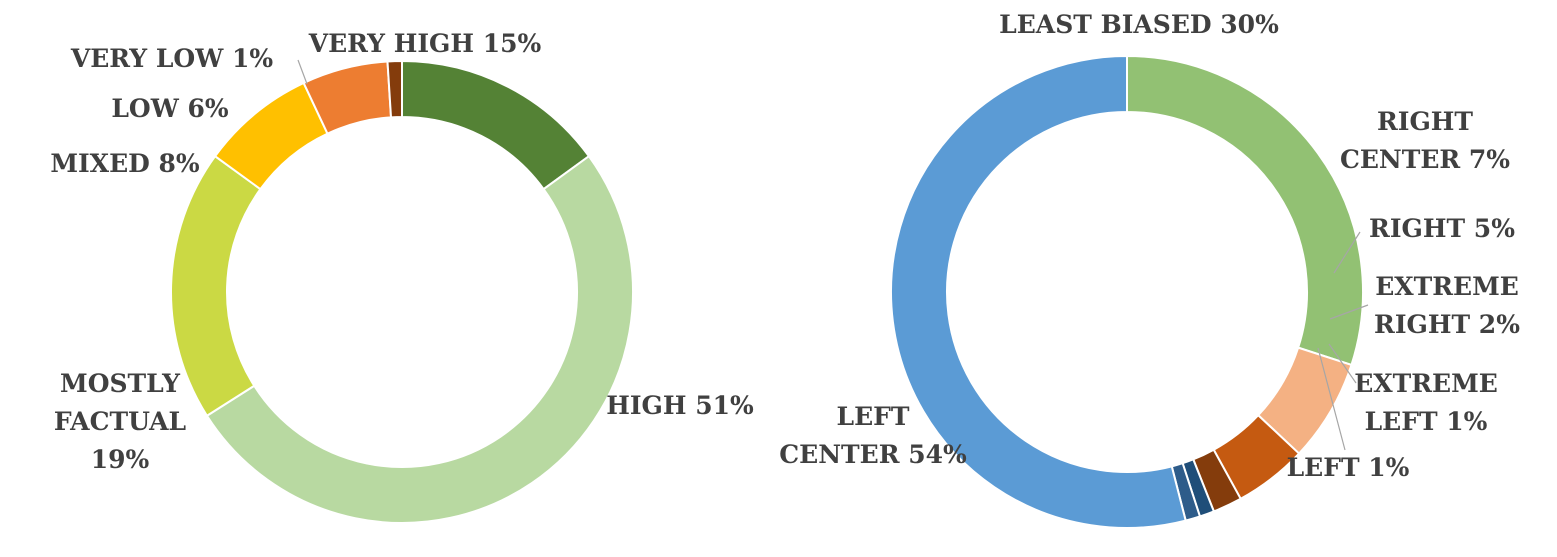 The width and height of the screenshot is (1557, 557). I want to click on data-label-line: MOSTLY, so click(120, 383).